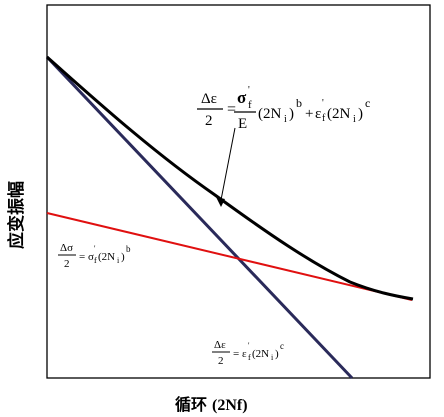 This screenshot has width=444, height=417. I want to click on elastic-term-subscript: i, so click(118, 260).